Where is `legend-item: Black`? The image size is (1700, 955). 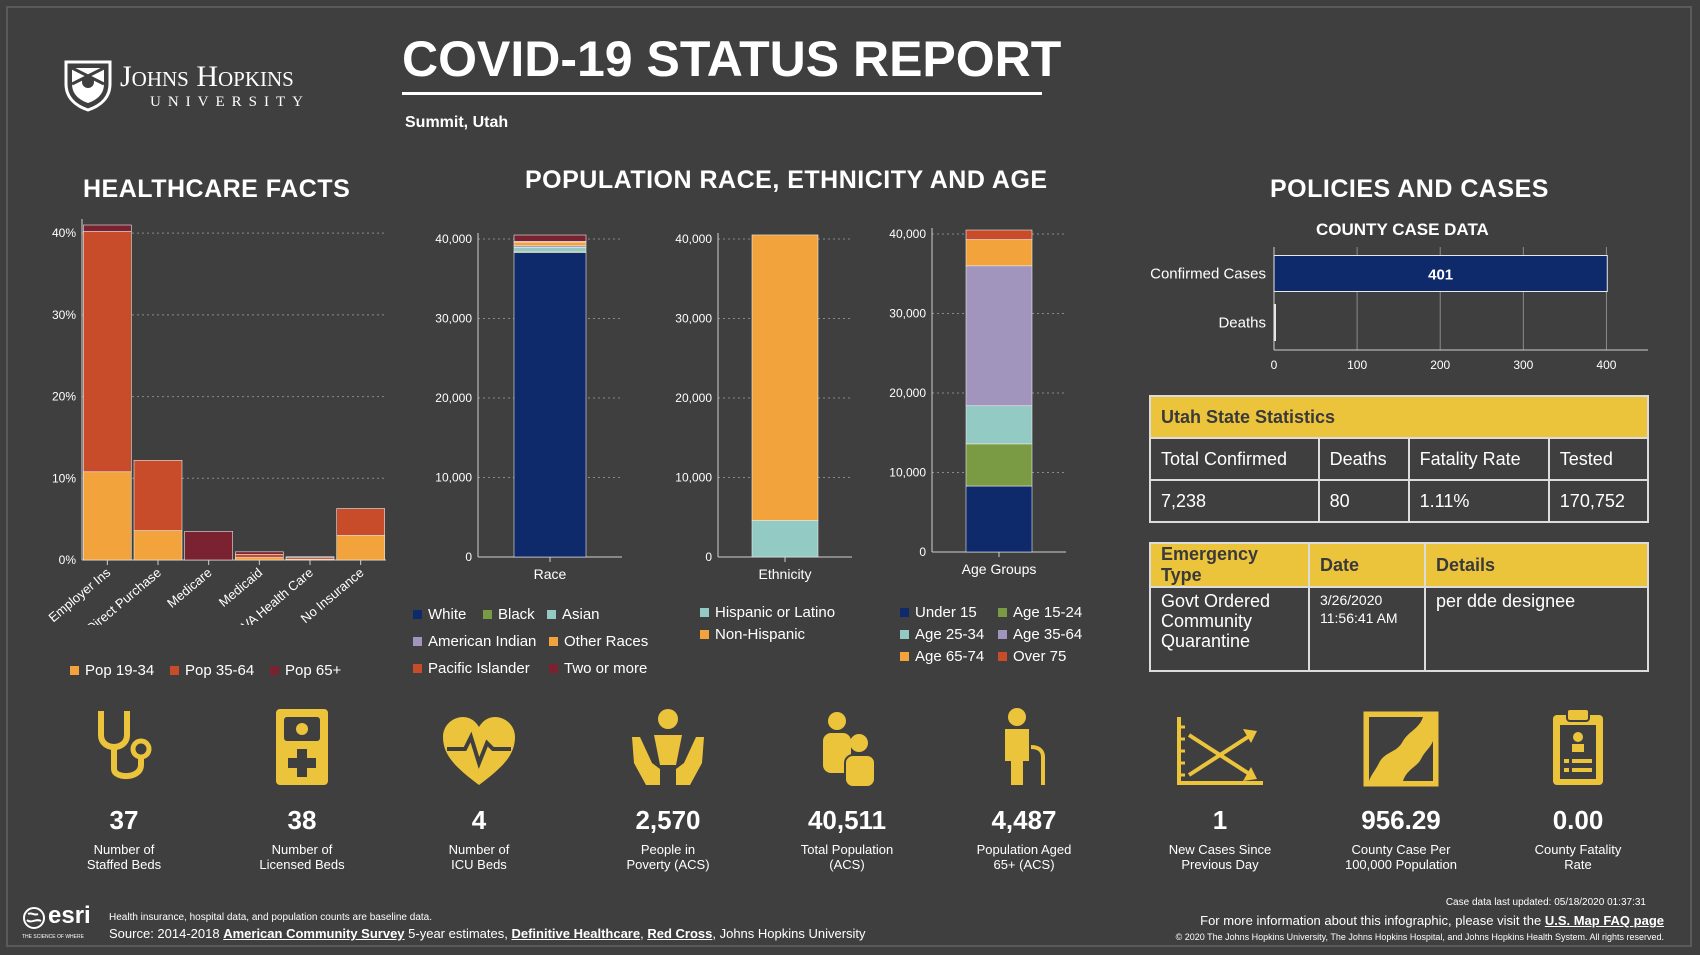 legend-item: Black is located at coordinates (509, 614).